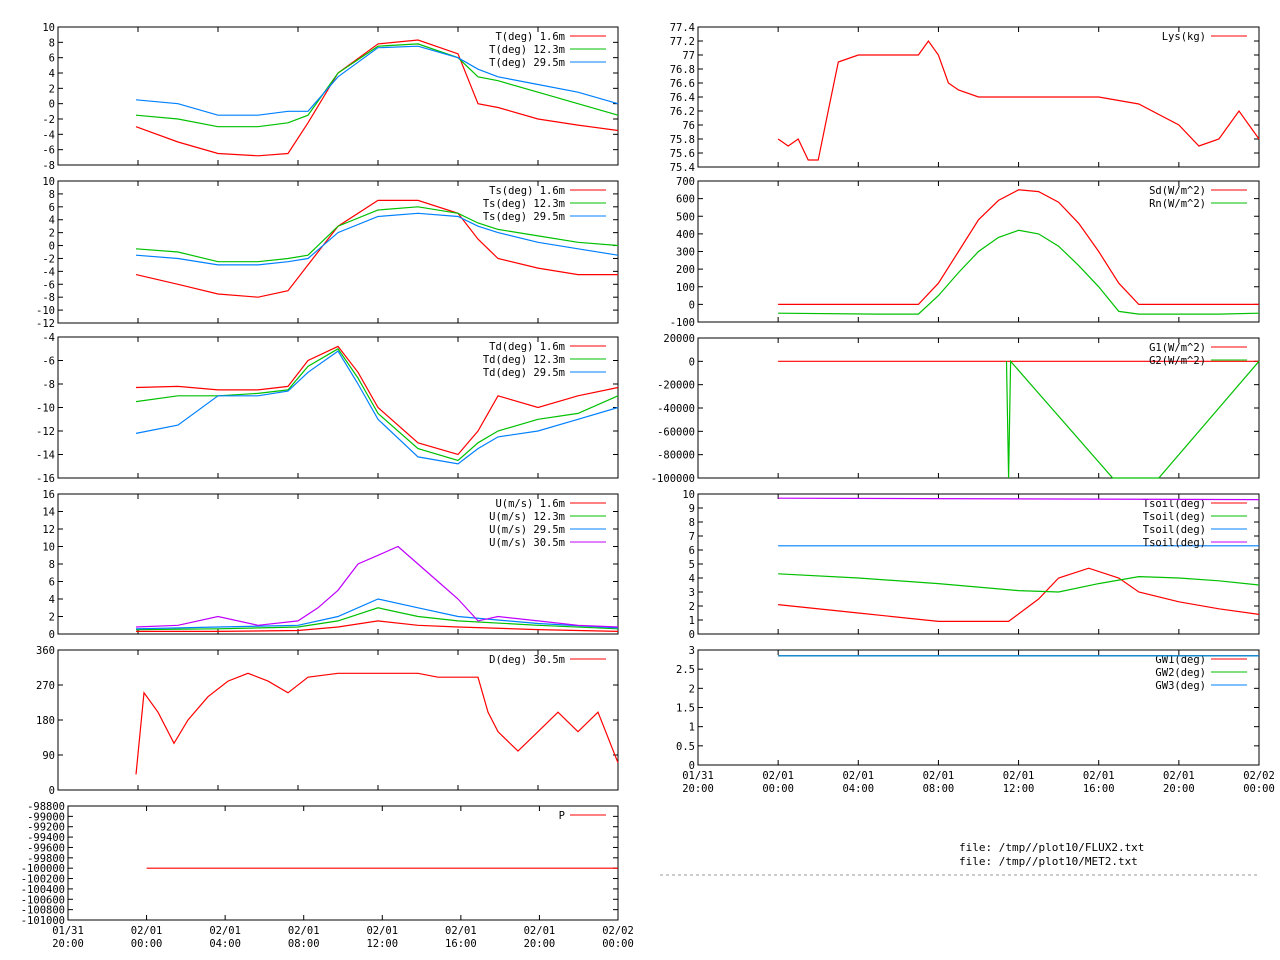 The image size is (1280, 960). I want to click on y-tick-label: -99200, so click(46, 828).